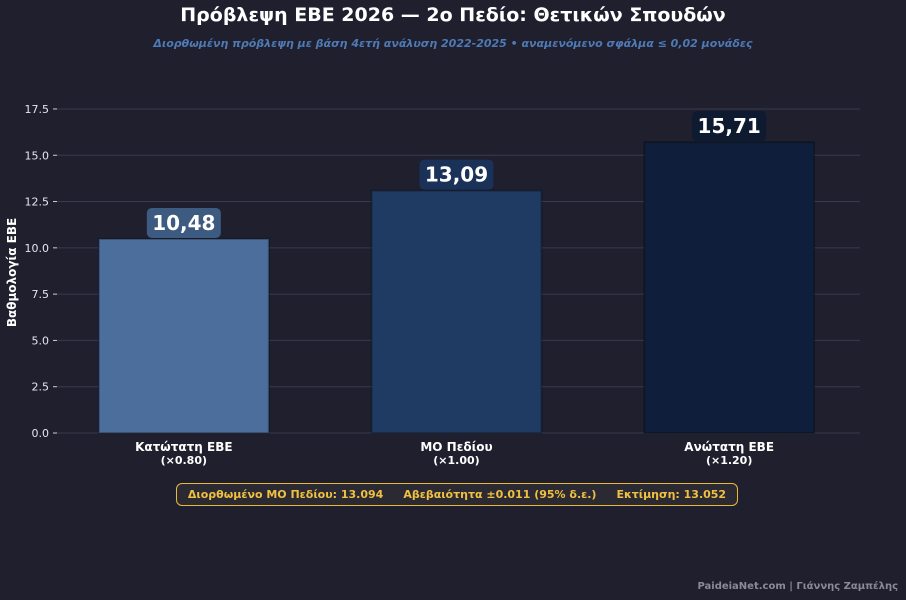 The height and width of the screenshot is (600, 906). What do you see at coordinates (456, 447) in the screenshot?
I see `category-label: ΜΟ Πεδίου` at bounding box center [456, 447].